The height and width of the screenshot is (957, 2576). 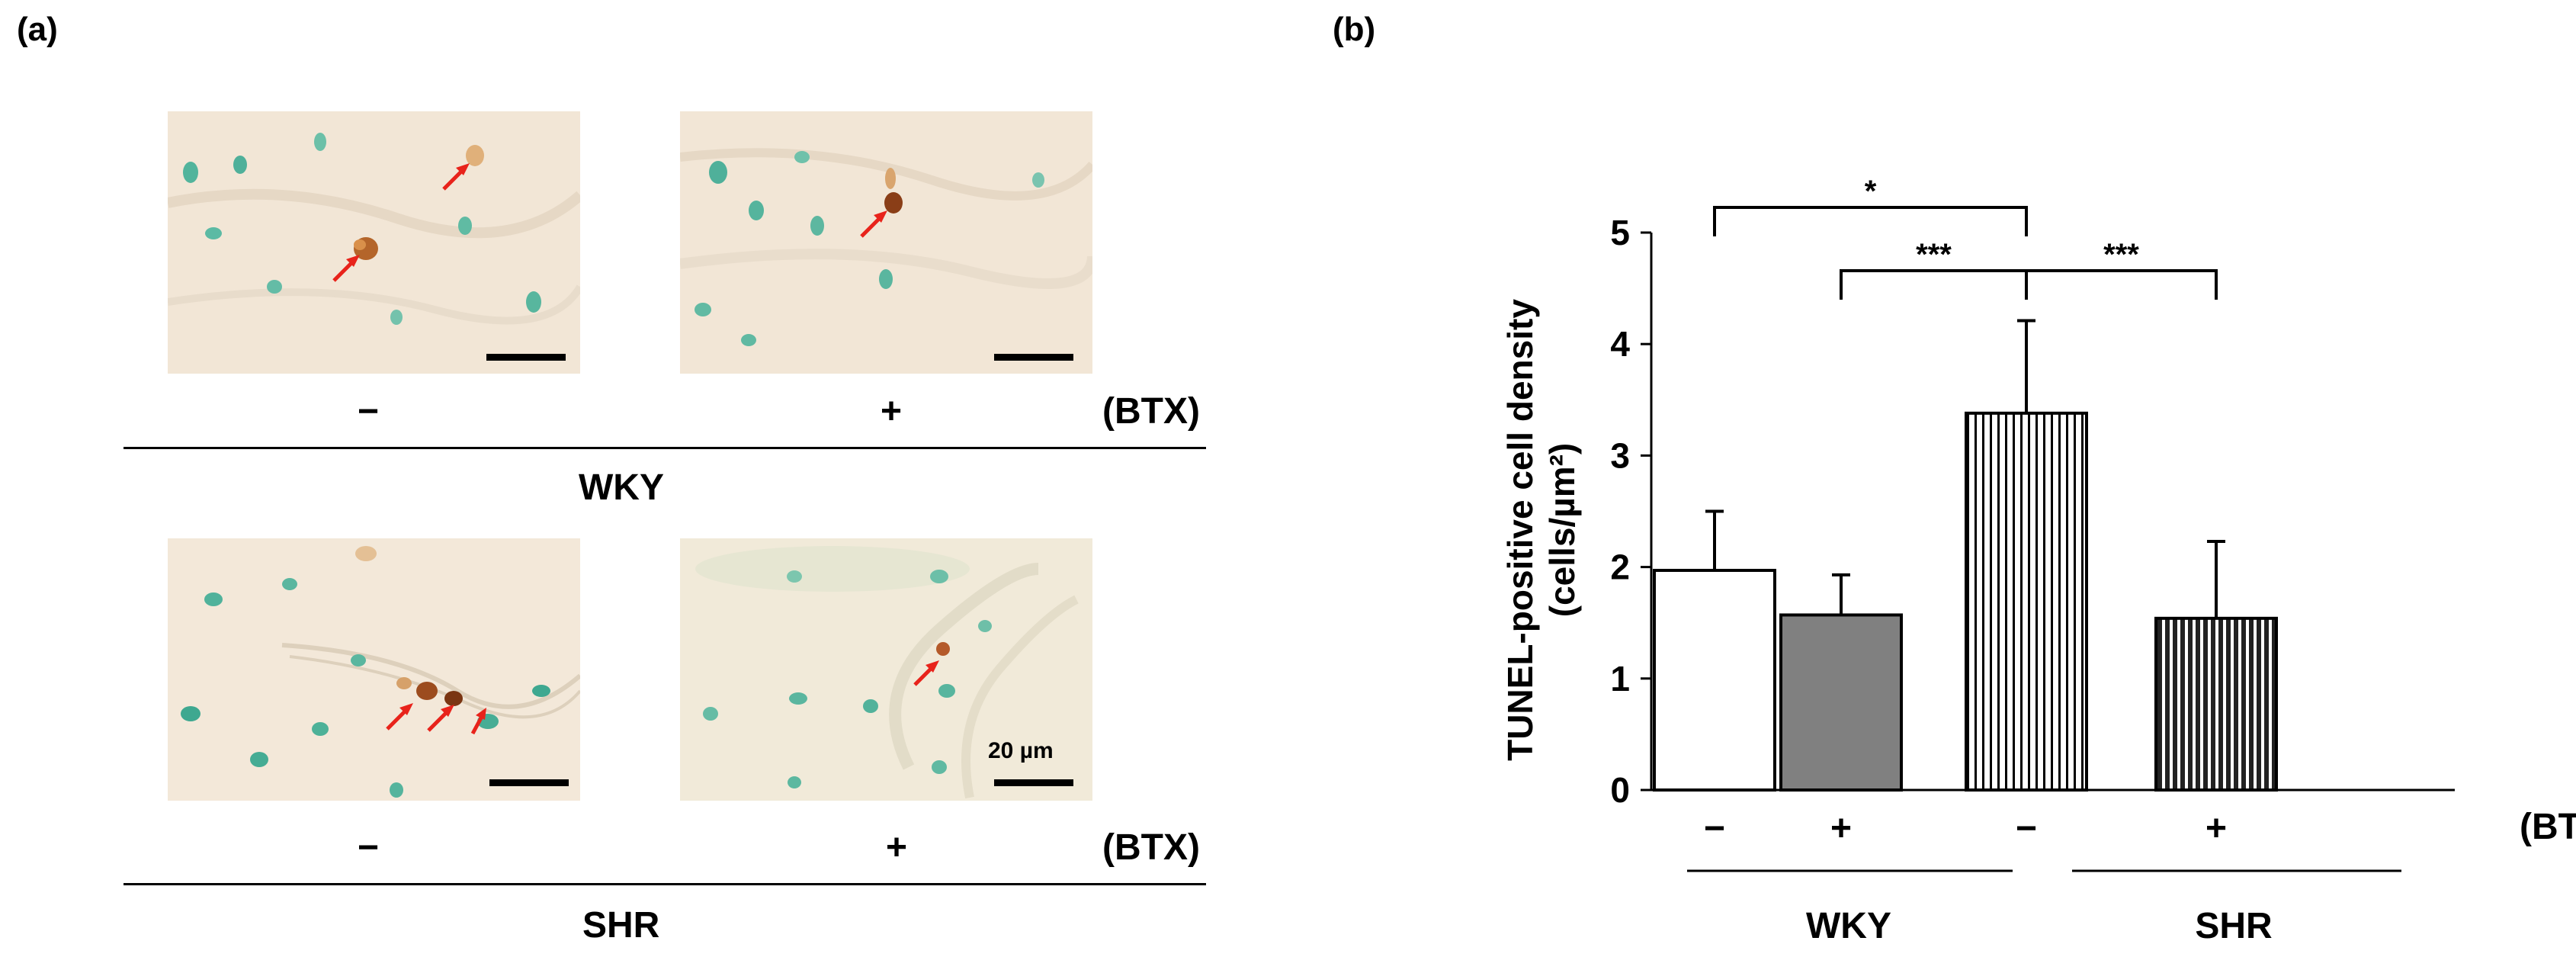 I want to click on shr-btx-label: (BTX), so click(x=1151, y=847).